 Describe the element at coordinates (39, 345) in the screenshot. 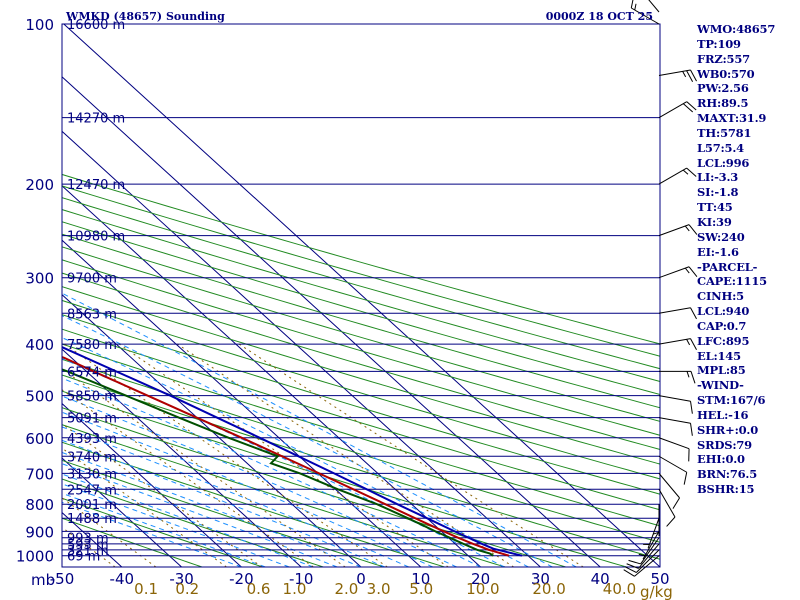

I see `pressure-tick-label: 400` at that location.